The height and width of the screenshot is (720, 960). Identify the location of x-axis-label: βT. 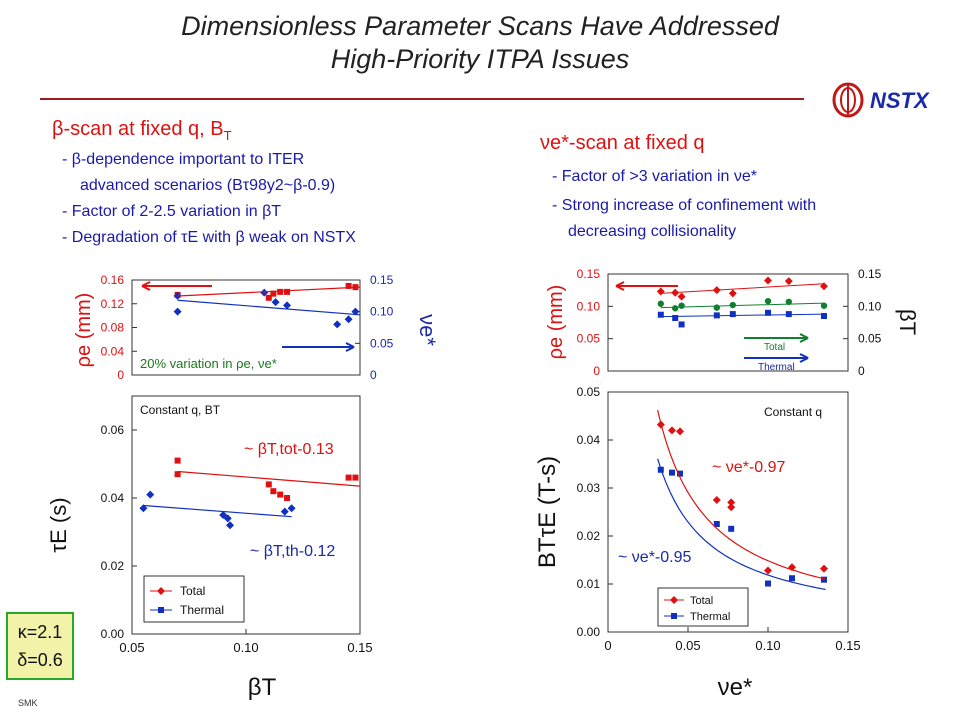
(262, 687).